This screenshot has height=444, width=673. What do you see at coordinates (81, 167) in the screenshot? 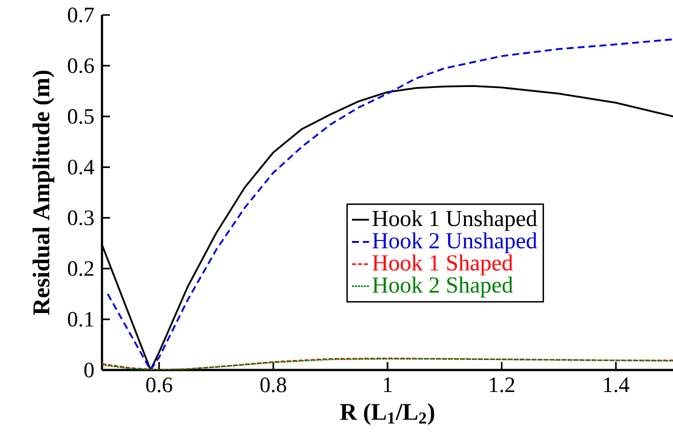
I see `y-tick-label: 0.4` at bounding box center [81, 167].